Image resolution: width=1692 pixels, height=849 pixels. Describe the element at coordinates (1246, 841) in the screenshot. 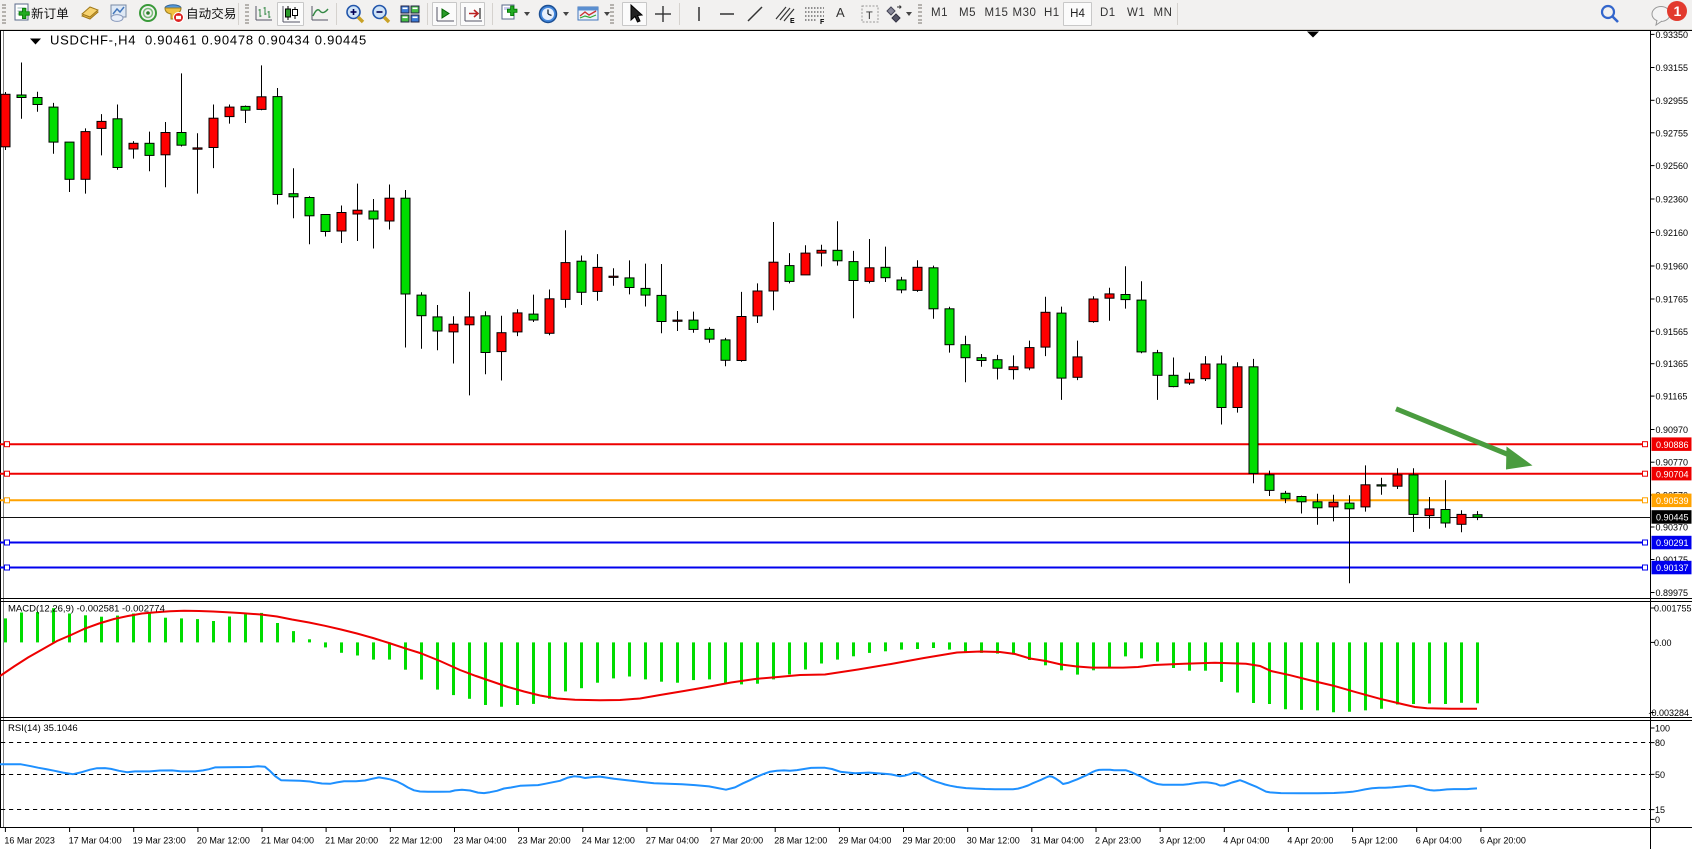

I see `svg-text: 4 Apr 04:00` at that location.